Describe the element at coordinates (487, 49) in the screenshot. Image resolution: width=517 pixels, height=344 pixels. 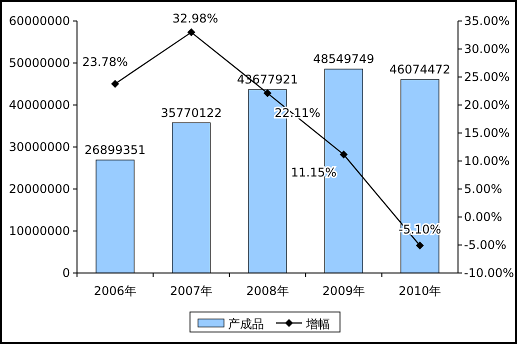
I see `y2-tick-label: 30.00%` at that location.